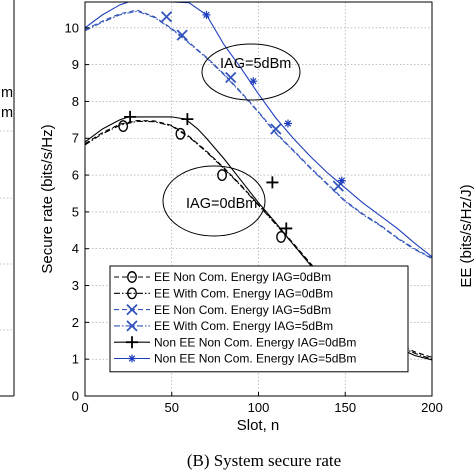 The height and width of the screenshot is (474, 474). What do you see at coordinates (75, 248) in the screenshot?
I see `y-tick-label: 4` at bounding box center [75, 248].